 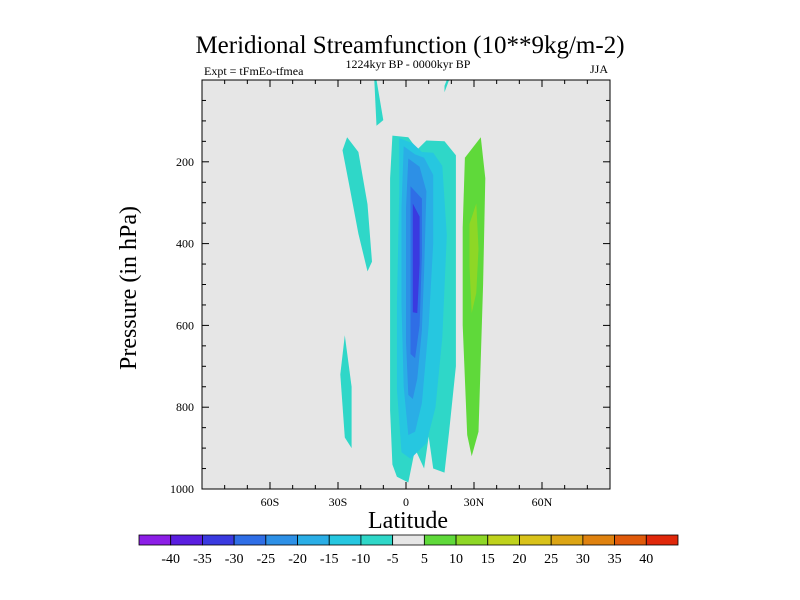 I want to click on colorbar-label: 10, so click(x=456, y=559).